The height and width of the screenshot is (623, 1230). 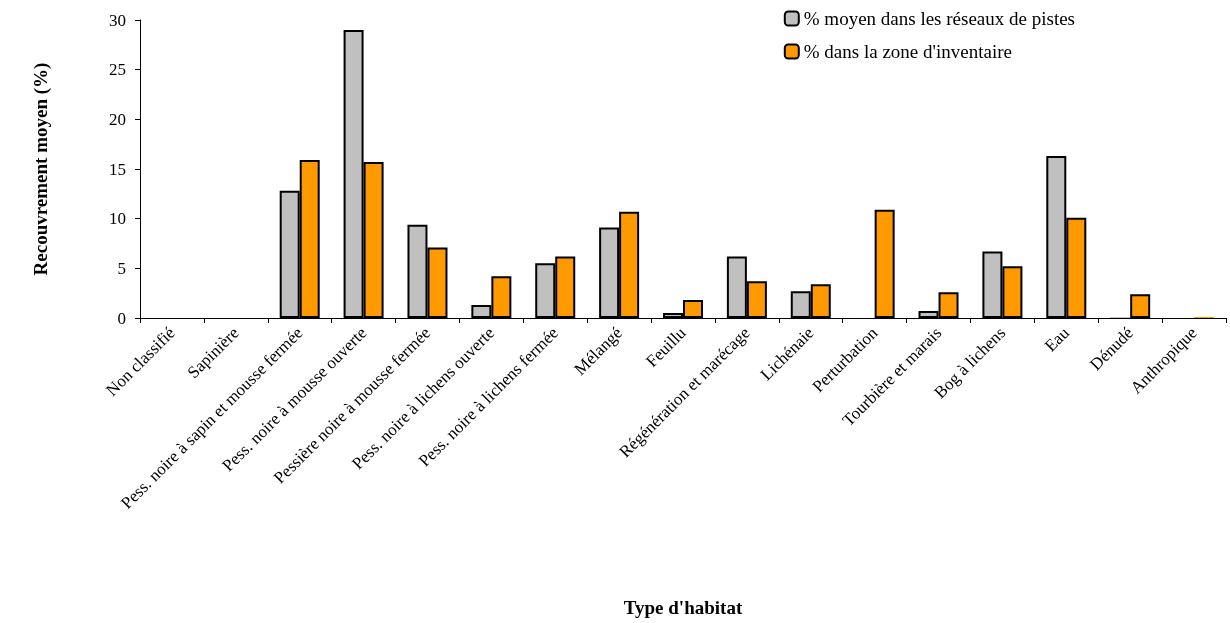 I want to click on legend-label: % dans la zone d'inventaire, so click(x=907, y=51).